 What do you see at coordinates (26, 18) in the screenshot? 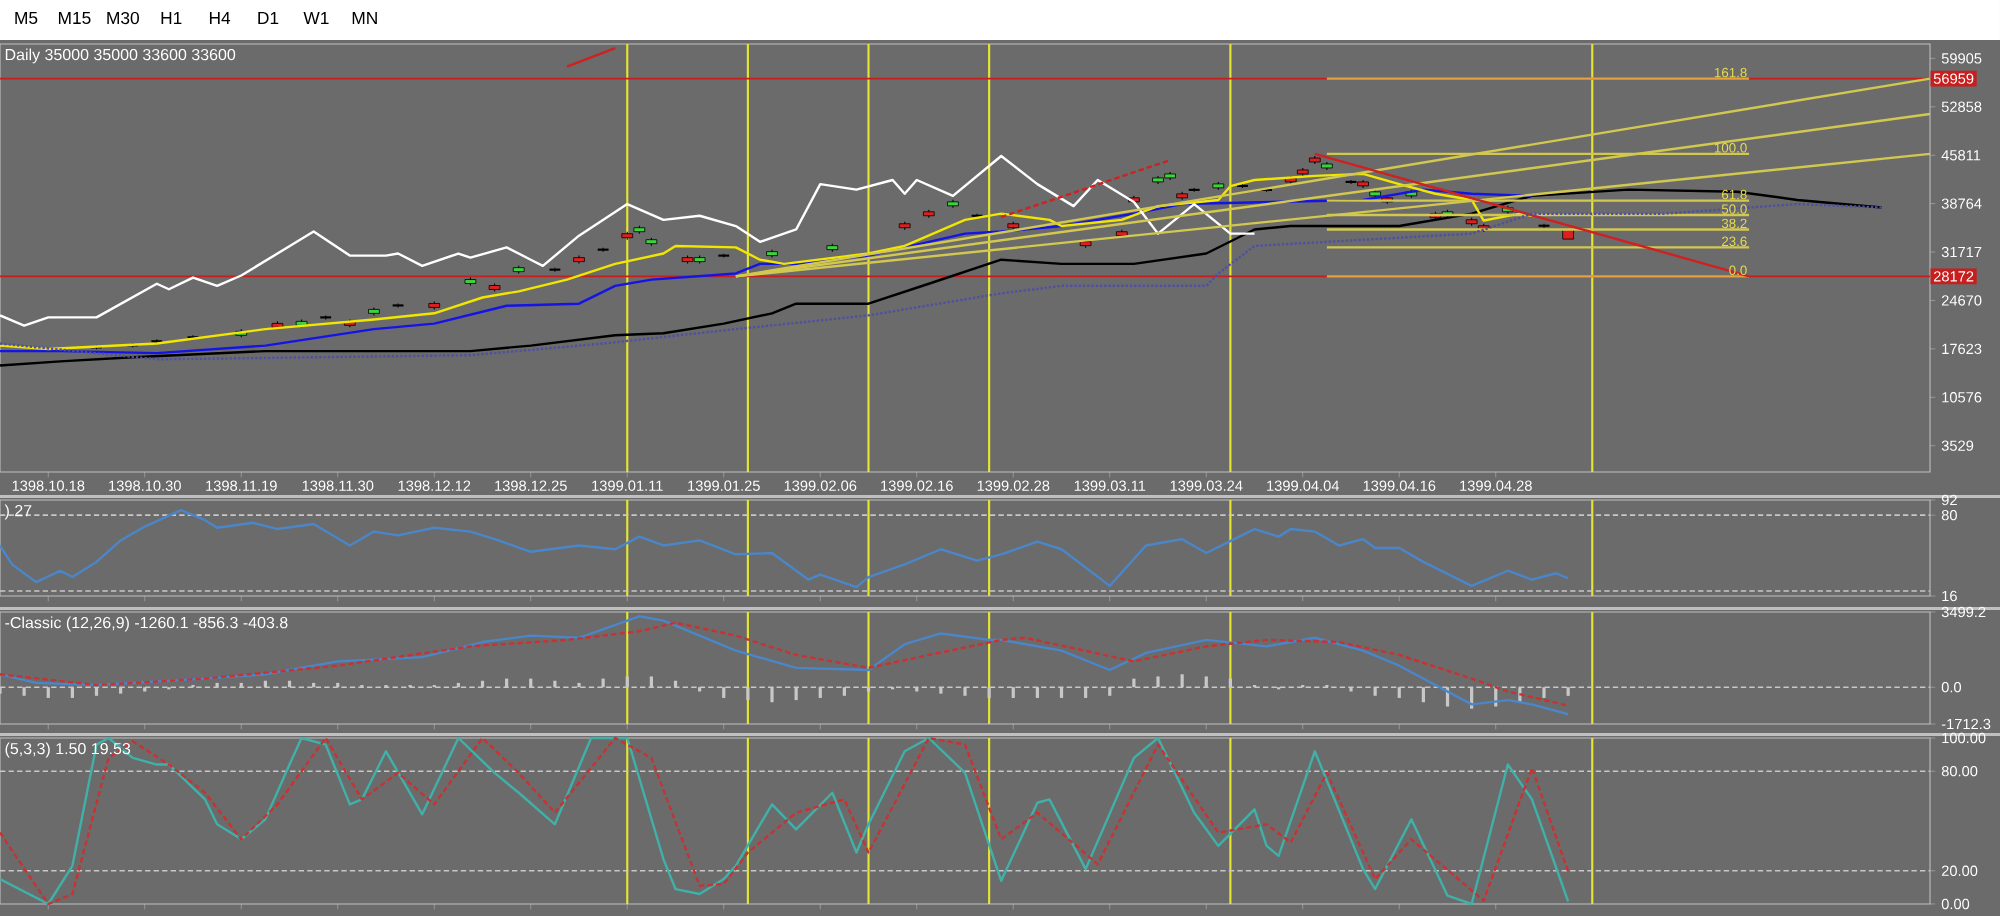
I see `text: M5` at bounding box center [26, 18].